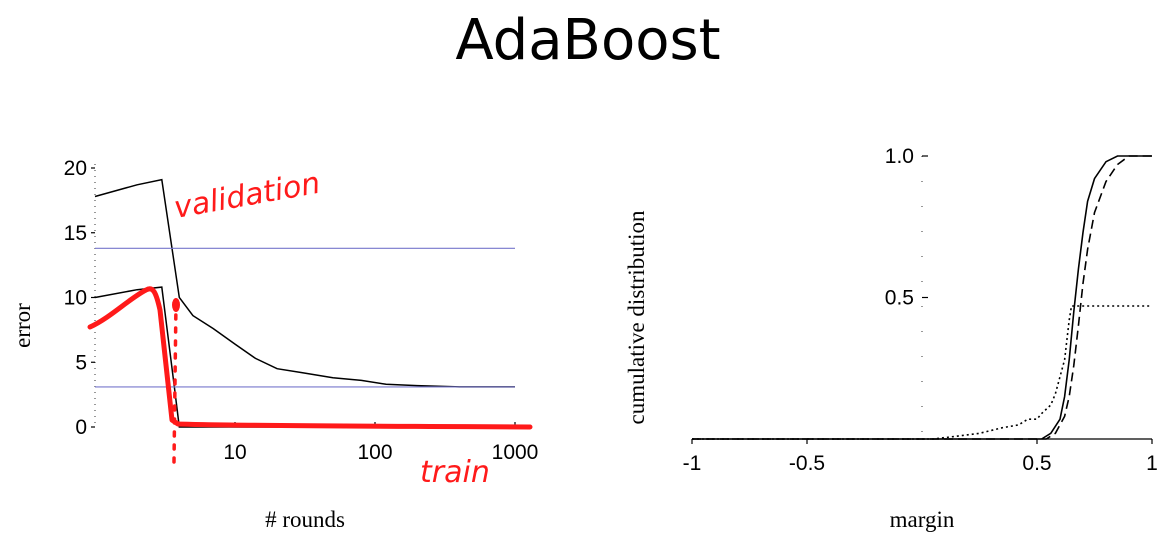 The height and width of the screenshot is (540, 1176). Describe the element at coordinates (176, 305) in the screenshot. I see `annotation-dot` at that location.